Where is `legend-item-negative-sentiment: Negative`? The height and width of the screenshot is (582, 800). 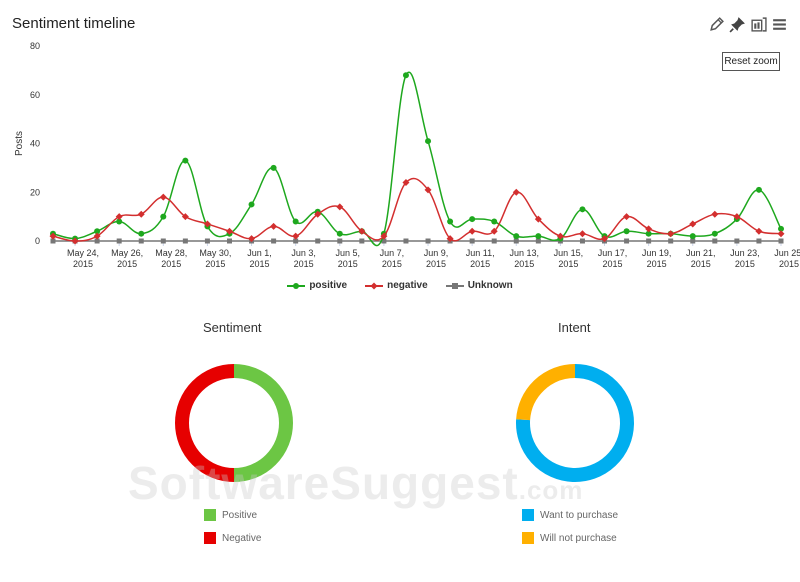
legend-item-negative-sentiment: Negative is located at coordinates (232, 538).